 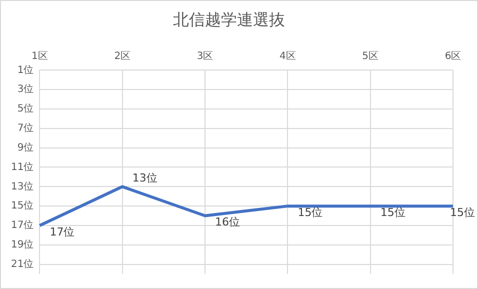 I want to click on data-label: 17位, so click(x=62, y=231).